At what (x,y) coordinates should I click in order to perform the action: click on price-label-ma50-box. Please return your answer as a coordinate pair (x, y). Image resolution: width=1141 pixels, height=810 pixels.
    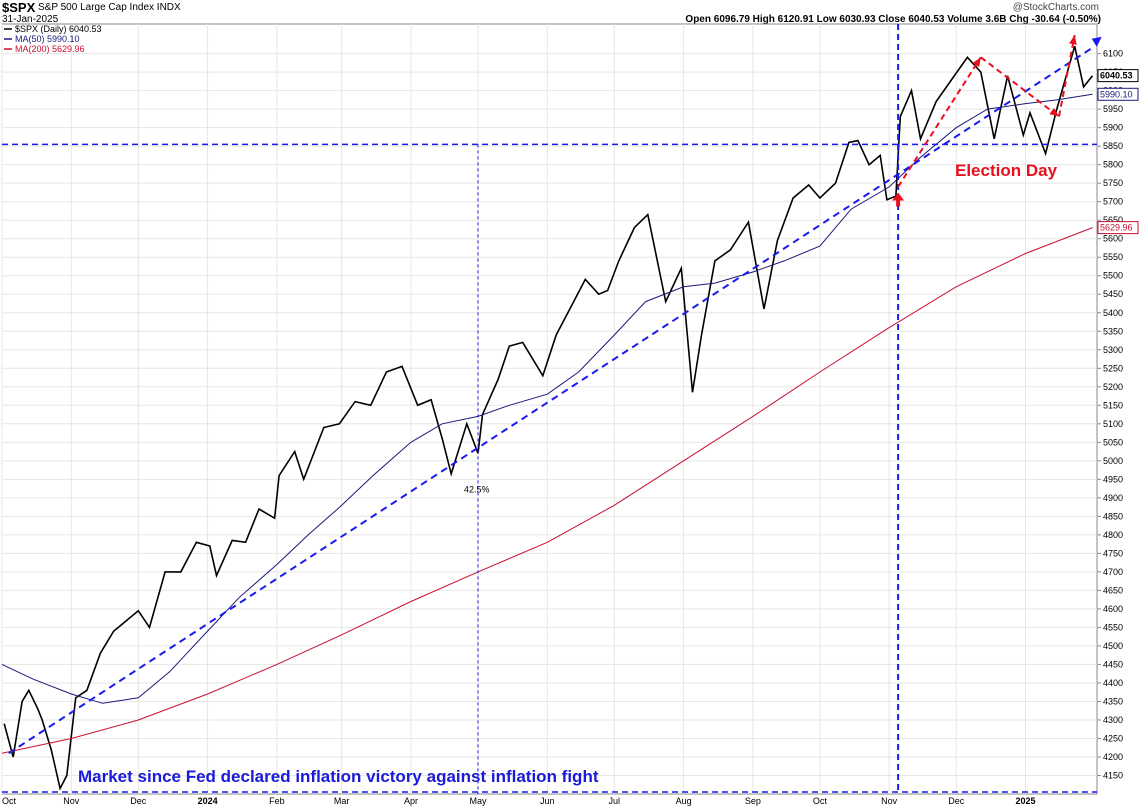
    Looking at the image, I should click on (1118, 94).